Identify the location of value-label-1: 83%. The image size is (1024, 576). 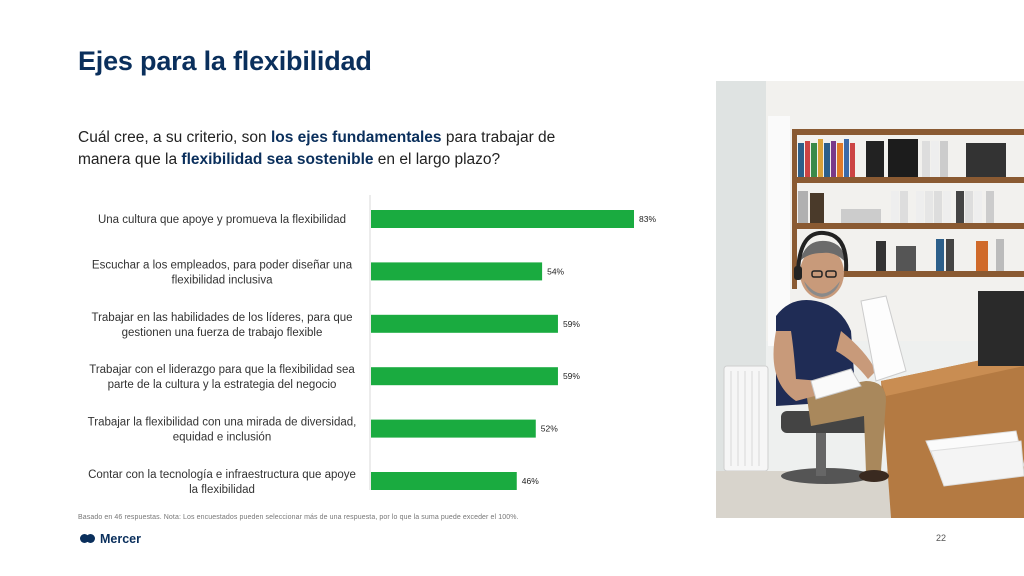
(647, 219).